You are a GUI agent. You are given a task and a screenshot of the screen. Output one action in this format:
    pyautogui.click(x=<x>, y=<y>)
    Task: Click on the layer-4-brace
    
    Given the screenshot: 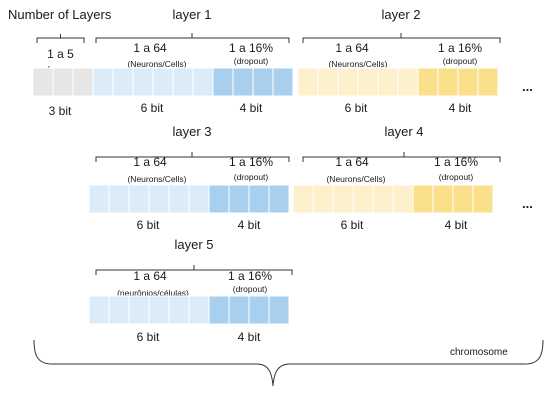 What is the action you would take?
    pyautogui.click(x=401, y=157)
    